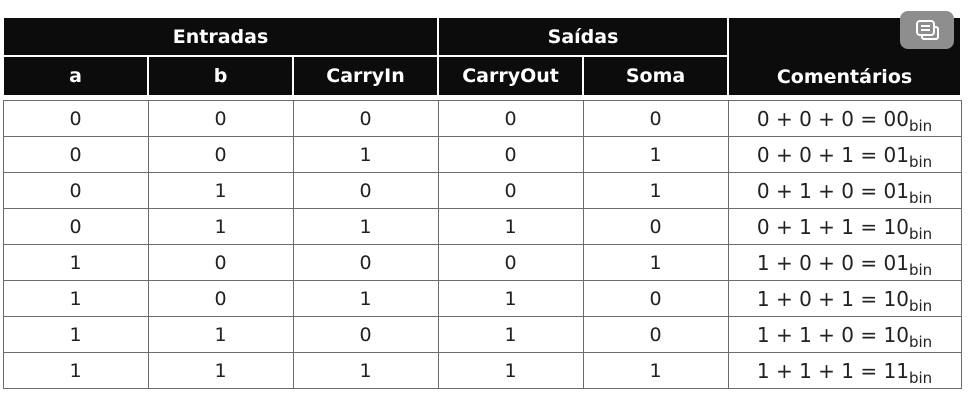  I want to click on header-group-inputs: Entradas, so click(220, 36).